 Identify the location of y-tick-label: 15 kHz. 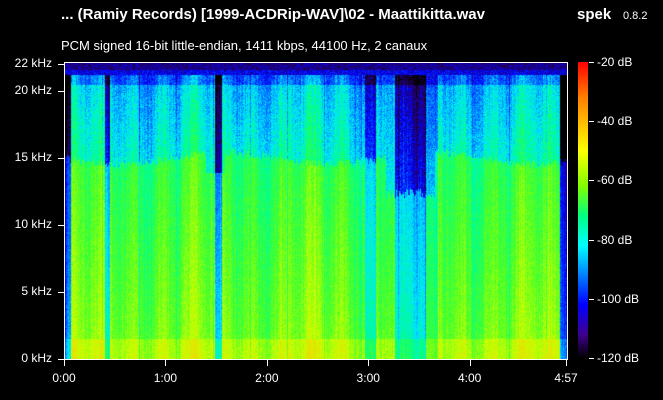
(33, 156).